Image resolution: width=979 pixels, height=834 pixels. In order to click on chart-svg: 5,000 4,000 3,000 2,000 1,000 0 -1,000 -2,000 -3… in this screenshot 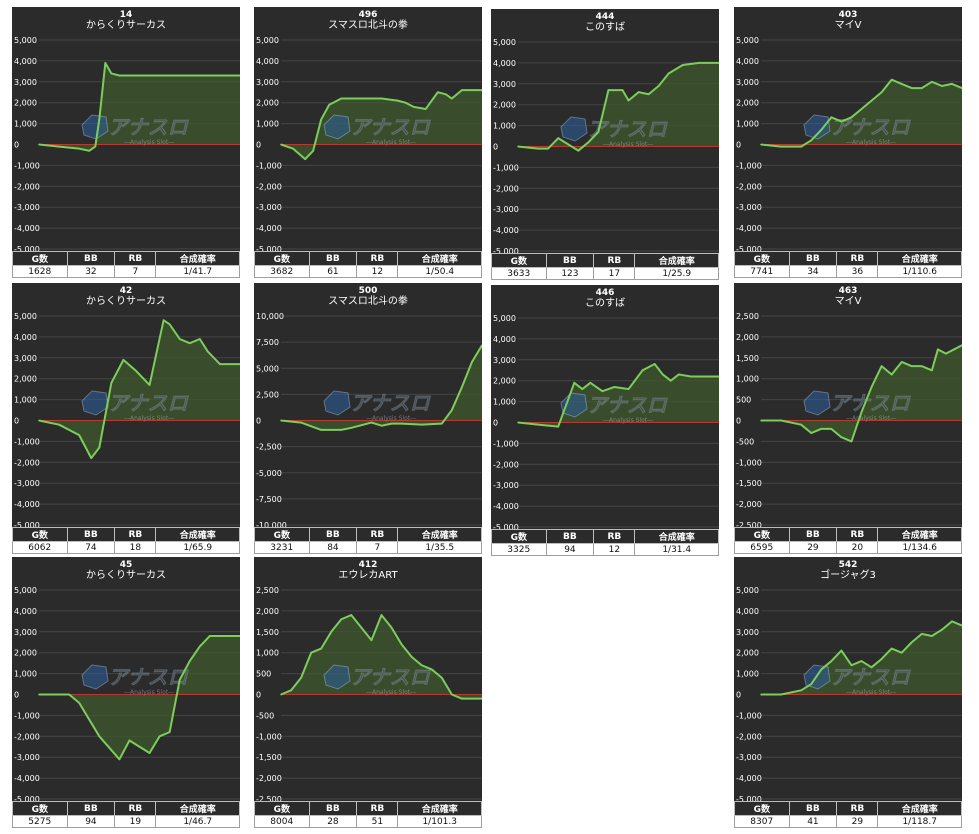, I will do `click(369, 143)`.